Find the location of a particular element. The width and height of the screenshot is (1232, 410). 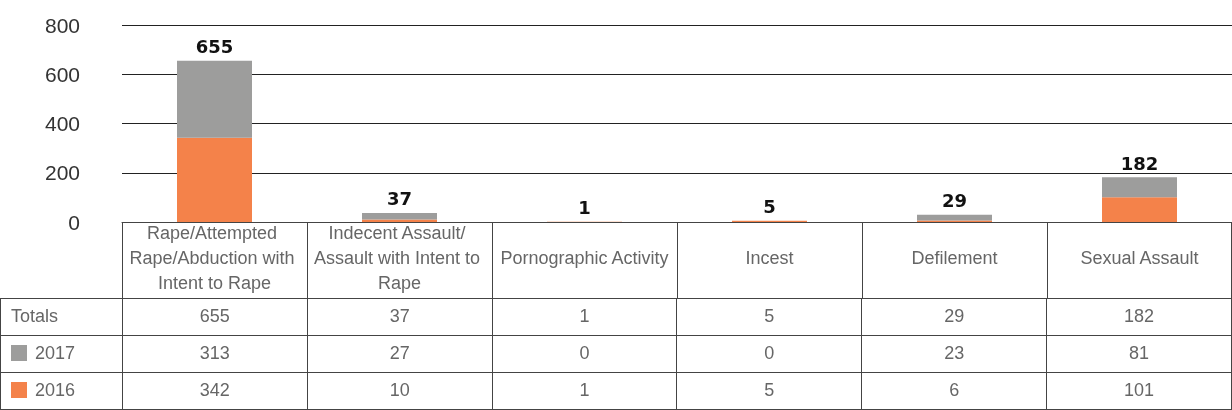

y-tick-label: 200 is located at coordinates (62, 173).